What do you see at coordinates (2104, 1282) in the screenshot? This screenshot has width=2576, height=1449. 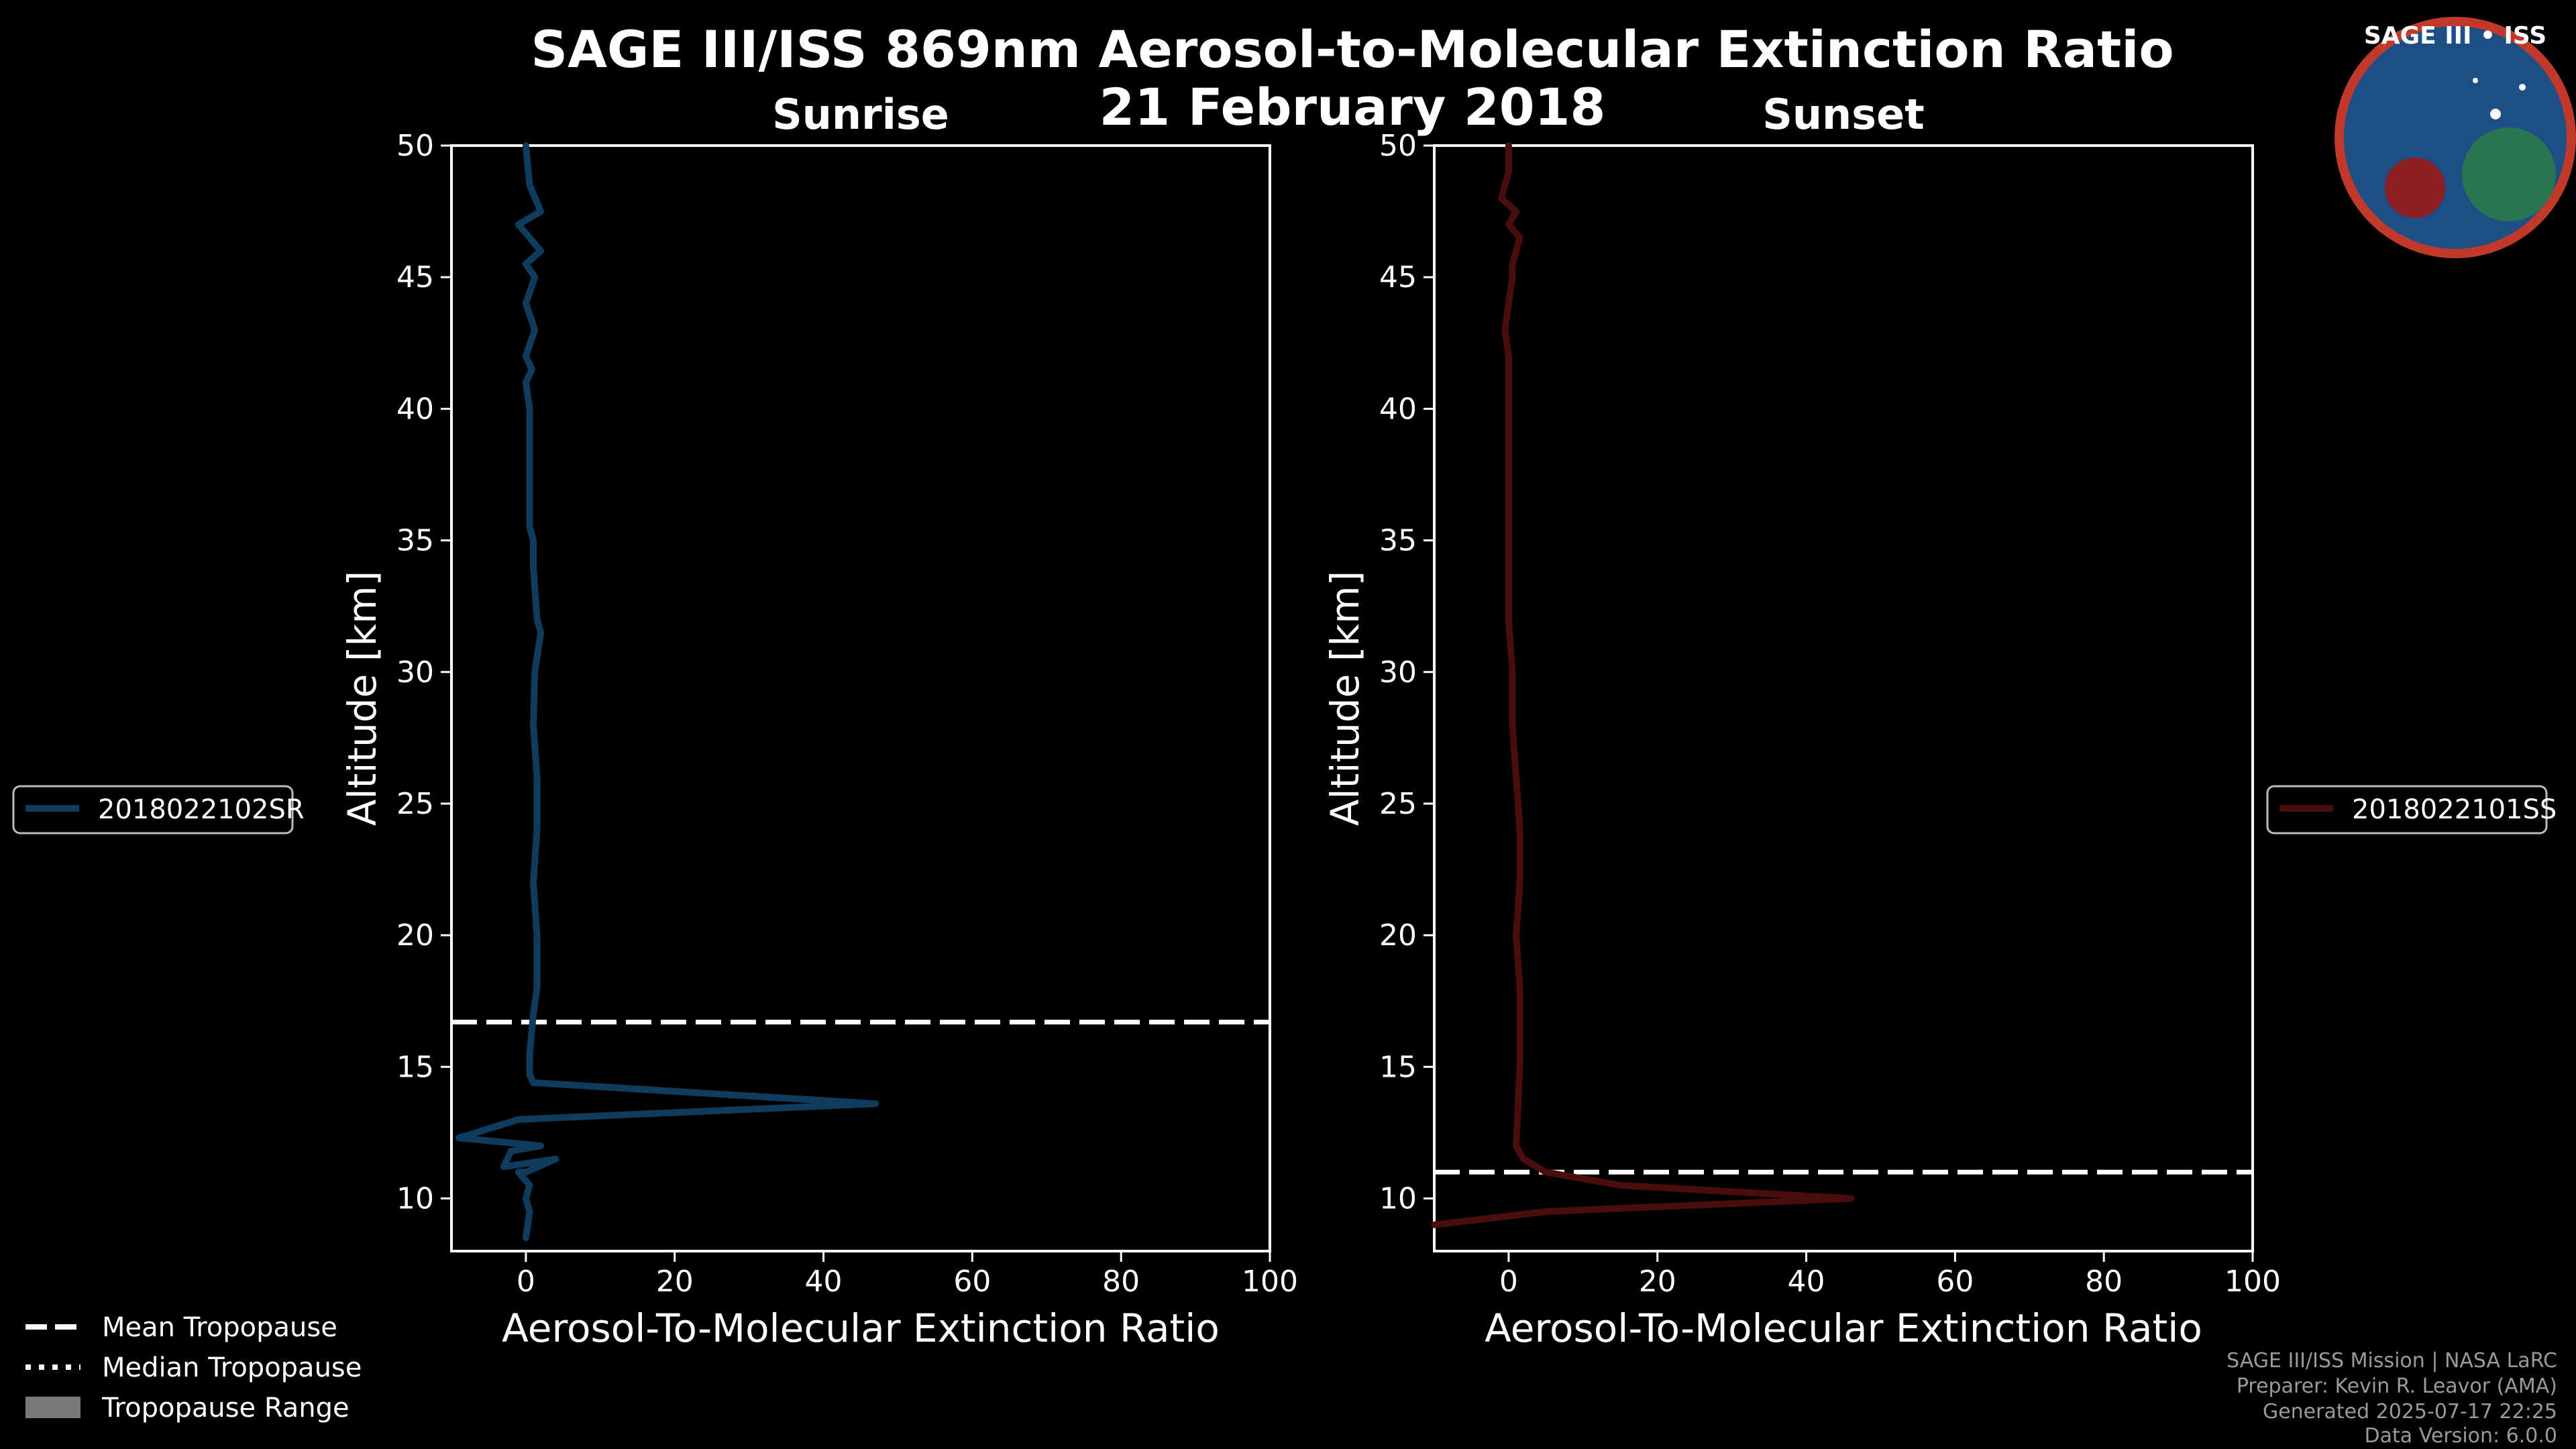 I see `sunset-x-tick-label: 80` at bounding box center [2104, 1282].